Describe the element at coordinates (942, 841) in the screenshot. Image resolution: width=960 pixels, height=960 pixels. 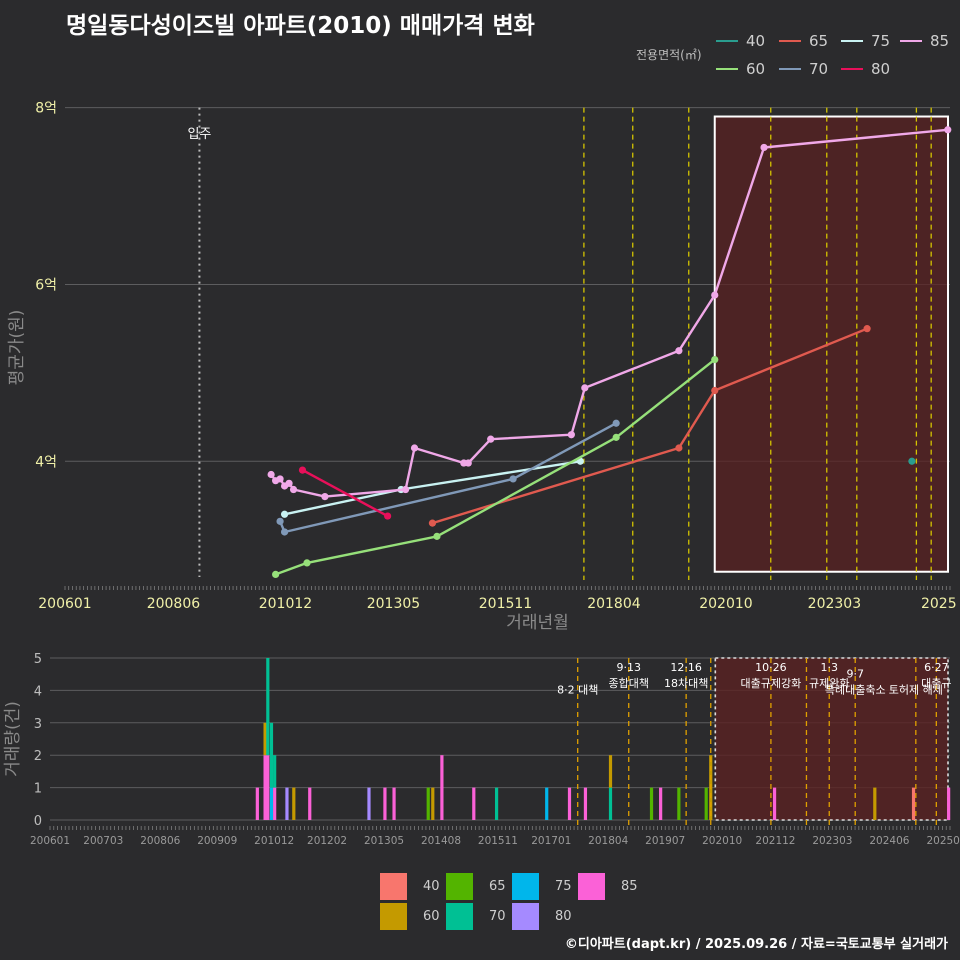
I see `x-tick-label: 20250` at that location.